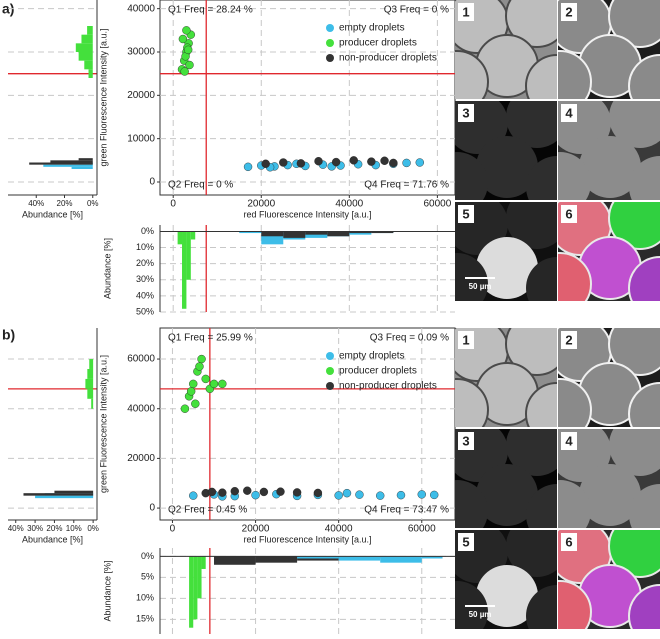  What do you see at coordinates (141, 458) in the screenshot?
I see `y-tick-label: 20000` at bounding box center [141, 458].